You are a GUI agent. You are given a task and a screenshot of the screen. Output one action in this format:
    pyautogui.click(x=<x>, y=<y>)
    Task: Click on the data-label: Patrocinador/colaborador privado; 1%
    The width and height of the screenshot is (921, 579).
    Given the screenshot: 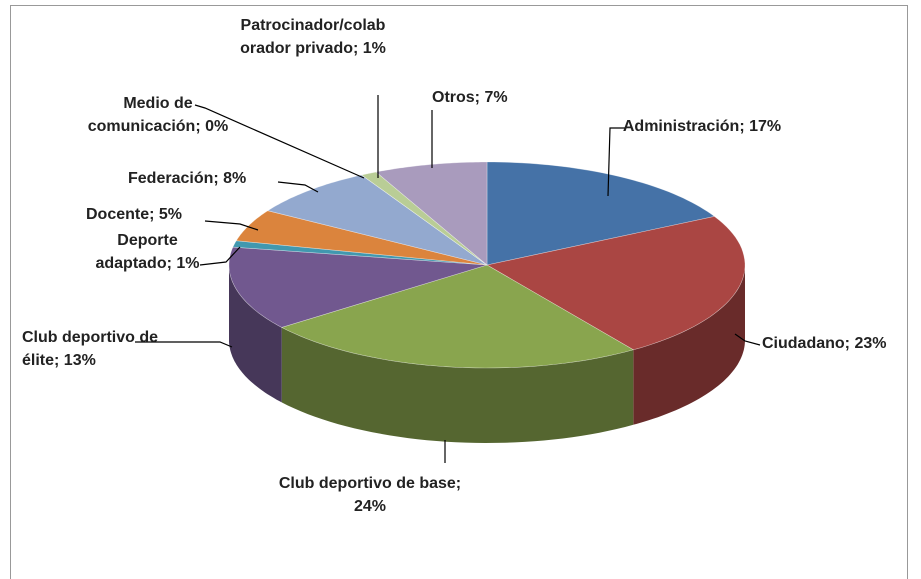 What is the action you would take?
    pyautogui.click(x=313, y=37)
    